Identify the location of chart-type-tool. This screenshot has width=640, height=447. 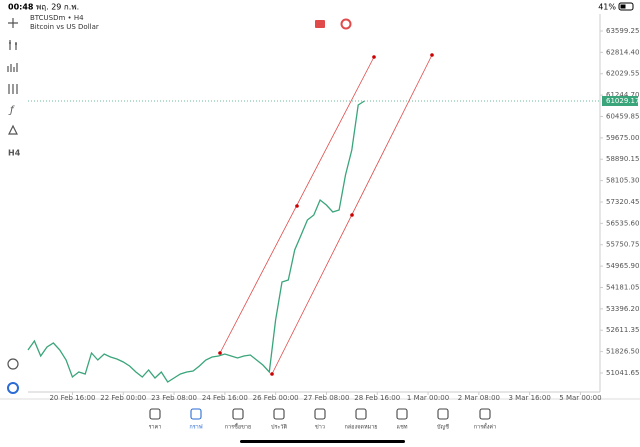
(13, 45).